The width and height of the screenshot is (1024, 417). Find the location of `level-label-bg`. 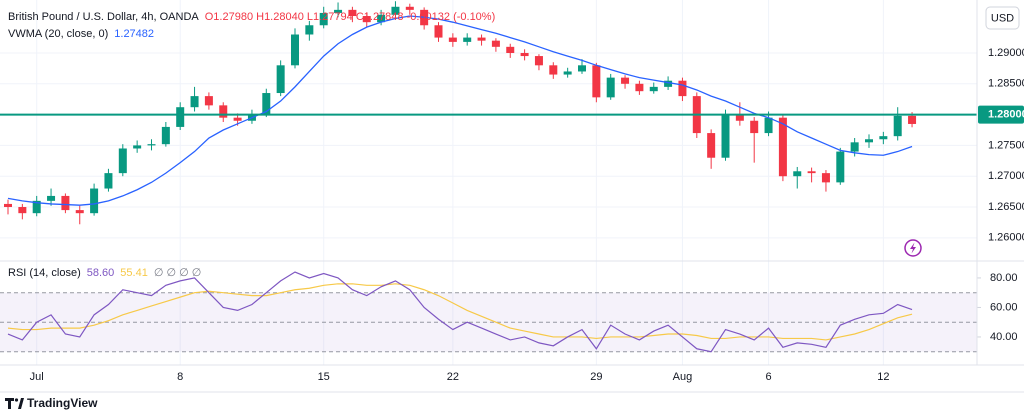

level-label-bg is located at coordinates (1001, 114).